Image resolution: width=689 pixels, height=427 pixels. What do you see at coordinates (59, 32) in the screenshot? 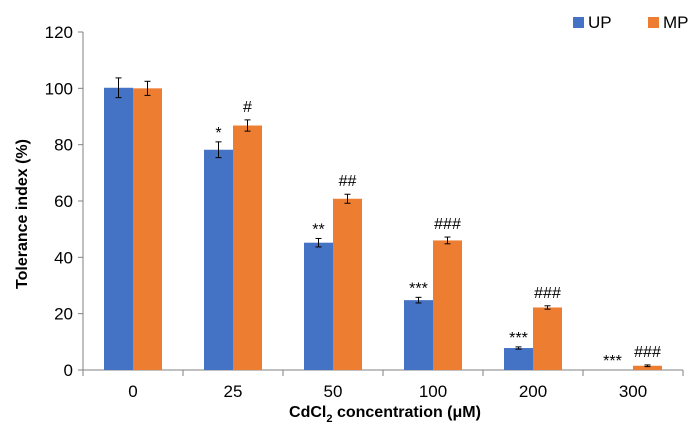
I see `y-tick-label: 120` at bounding box center [59, 32].